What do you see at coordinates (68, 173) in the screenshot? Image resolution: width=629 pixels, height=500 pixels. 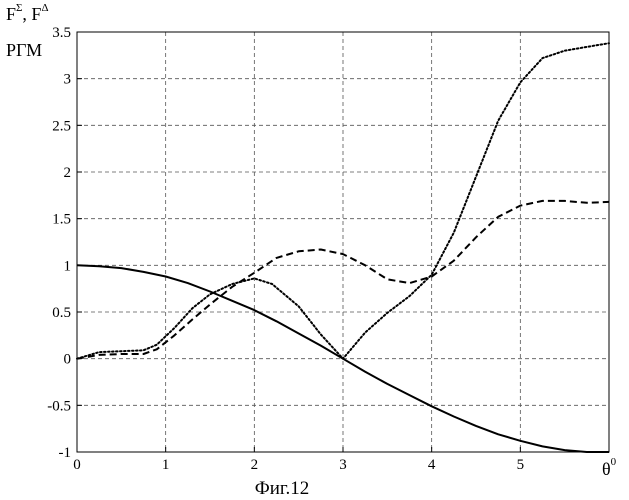 I see `y-tick-label: 2` at bounding box center [68, 173].